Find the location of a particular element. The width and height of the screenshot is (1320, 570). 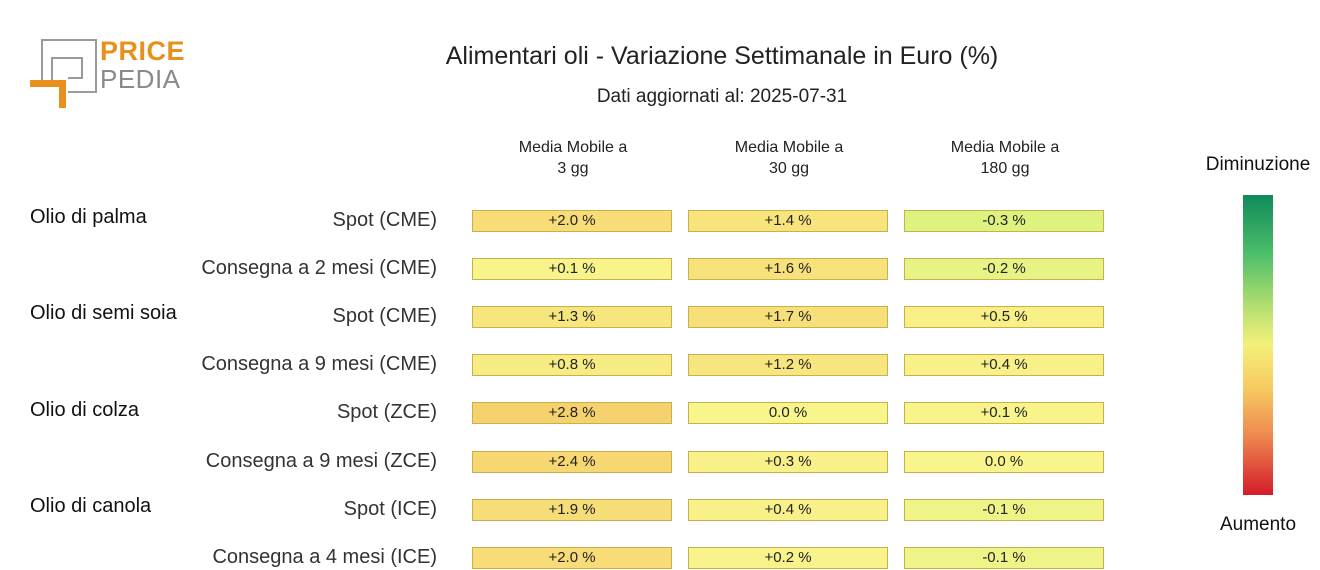

heatmap-cell: -0.3 % is located at coordinates (1004, 221).